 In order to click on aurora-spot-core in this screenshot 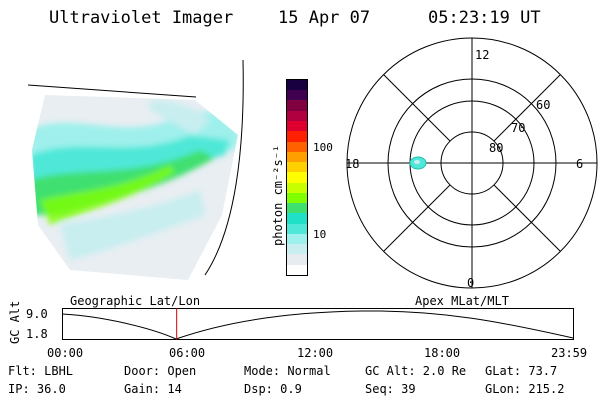, I will do `click(417, 162)`.